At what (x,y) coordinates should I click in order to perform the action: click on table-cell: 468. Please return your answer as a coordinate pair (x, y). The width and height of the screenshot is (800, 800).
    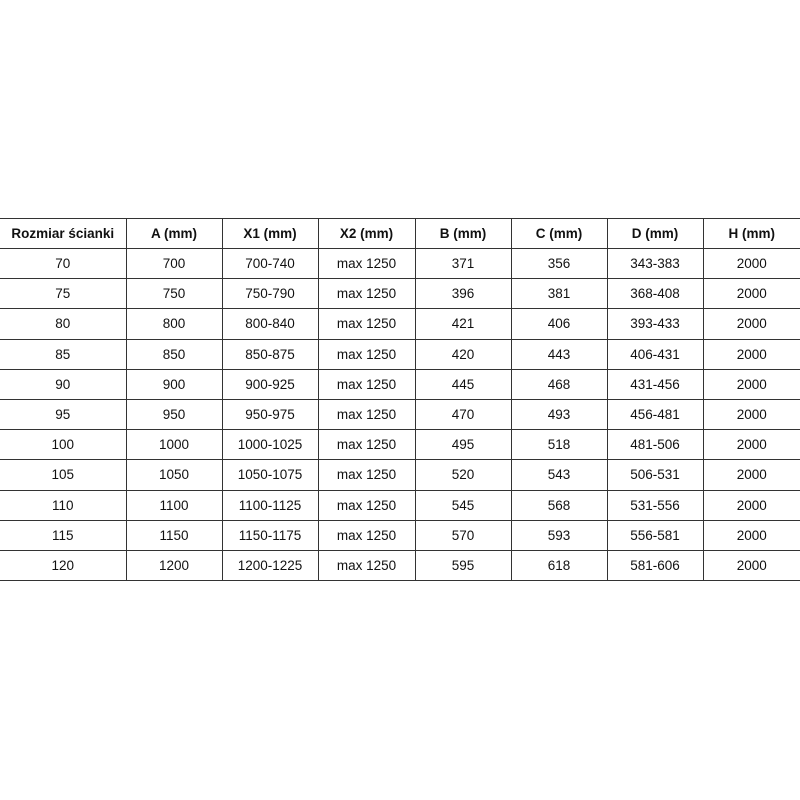
    Looking at the image, I should click on (559, 384).